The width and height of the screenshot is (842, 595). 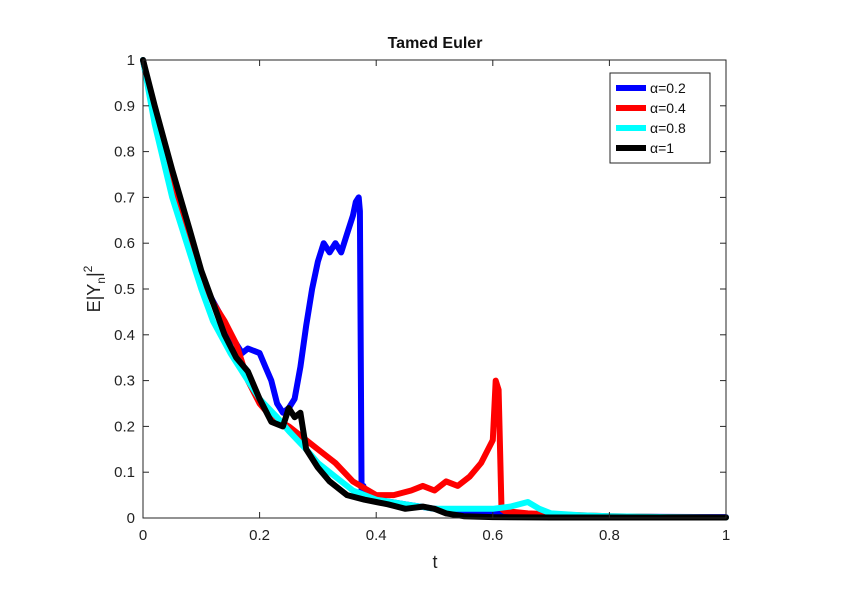 I want to click on legend-label-4: α=1, so click(x=662, y=148).